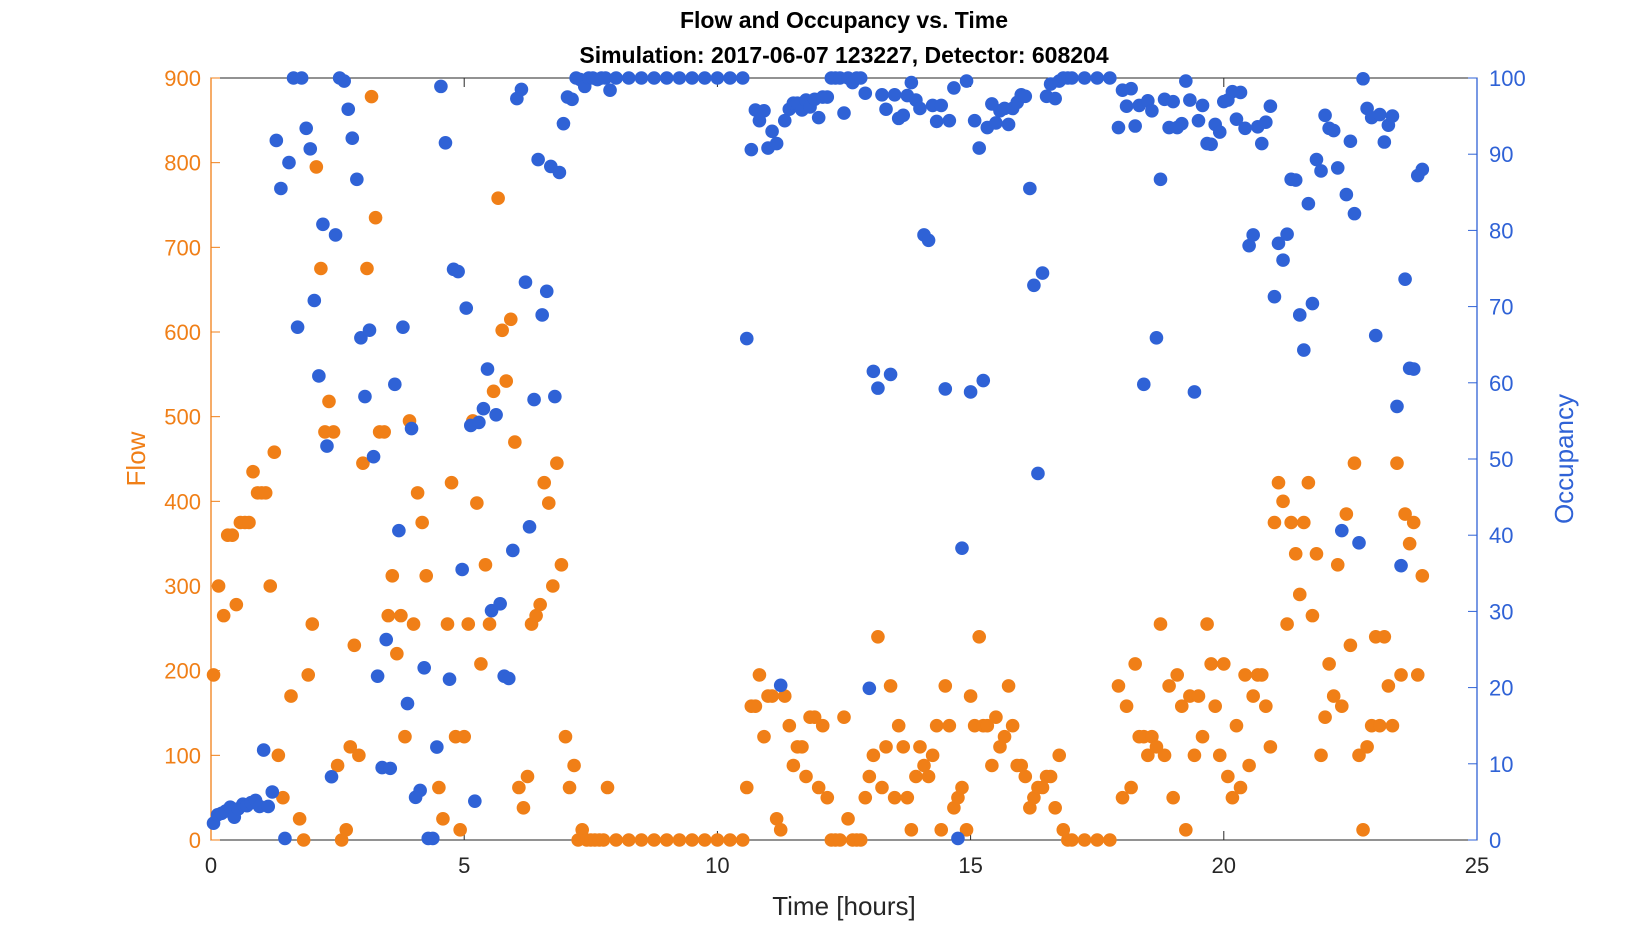  What do you see at coordinates (1501, 230) in the screenshot?
I see `right-y-tick-label: 80` at bounding box center [1501, 230].